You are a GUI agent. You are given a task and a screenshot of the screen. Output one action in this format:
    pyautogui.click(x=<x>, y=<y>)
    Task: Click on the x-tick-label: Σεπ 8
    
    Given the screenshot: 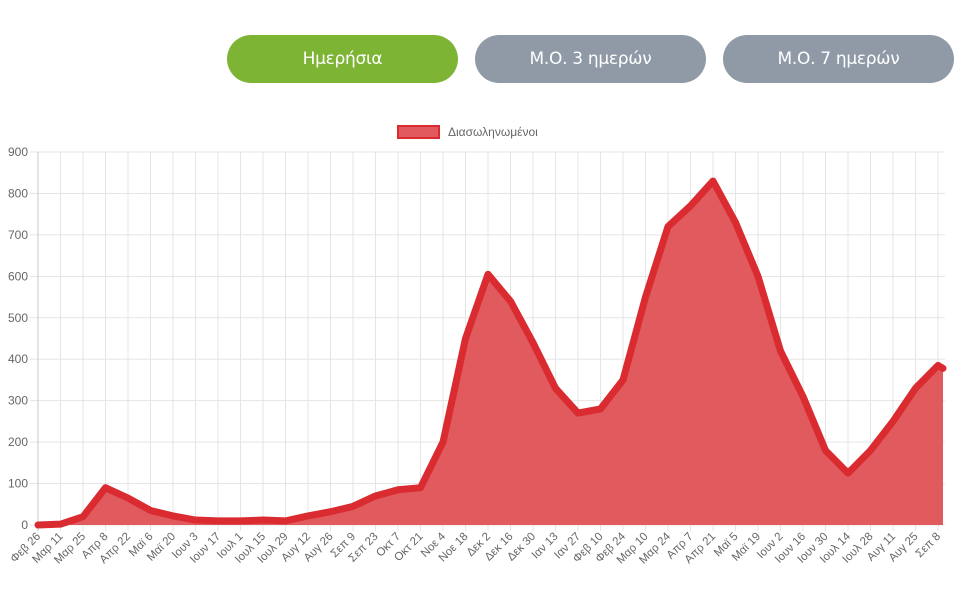 What is the action you would take?
    pyautogui.click(x=929, y=546)
    